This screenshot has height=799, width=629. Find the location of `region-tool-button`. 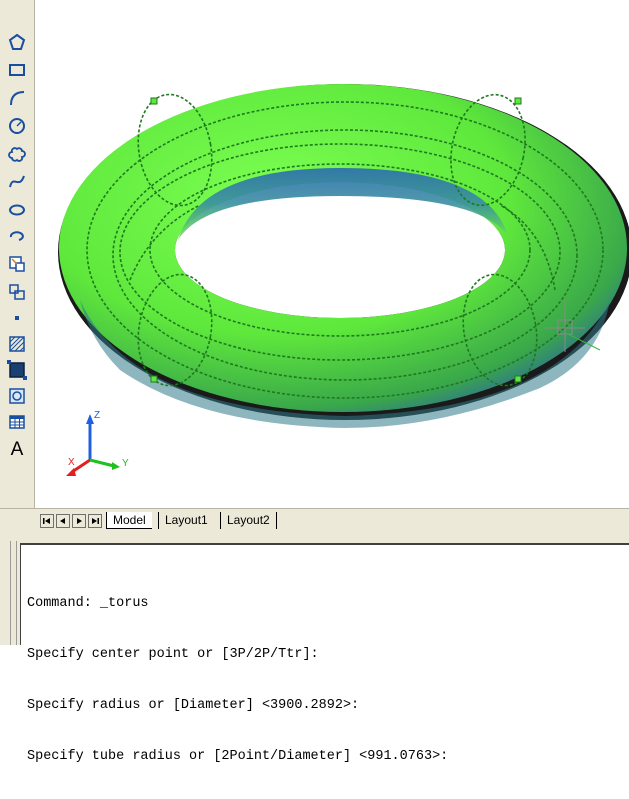

region-tool-button is located at coordinates (17, 396).